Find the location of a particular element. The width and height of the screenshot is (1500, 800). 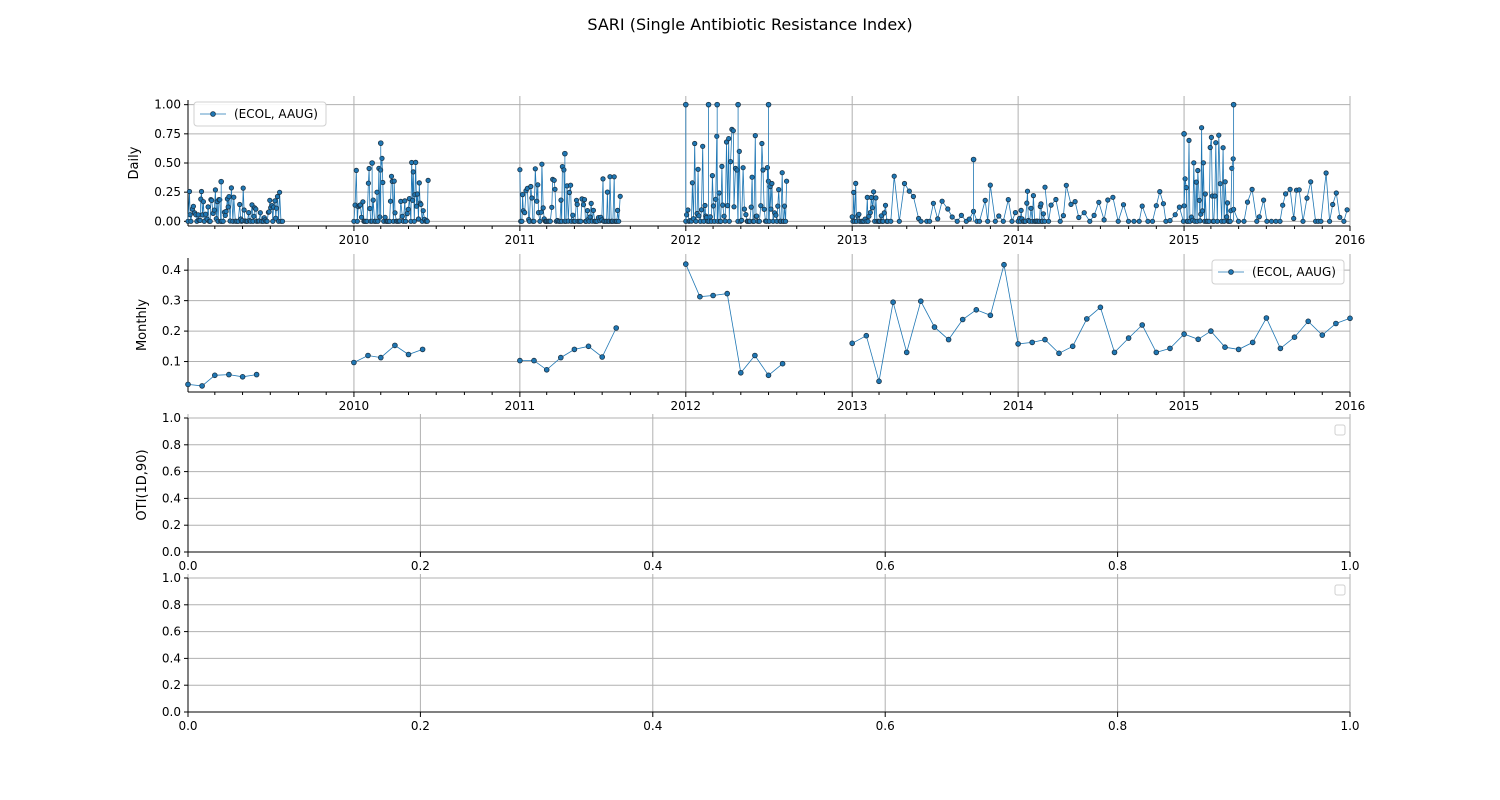

y-tick-label: 0.50 is located at coordinates (167, 163).